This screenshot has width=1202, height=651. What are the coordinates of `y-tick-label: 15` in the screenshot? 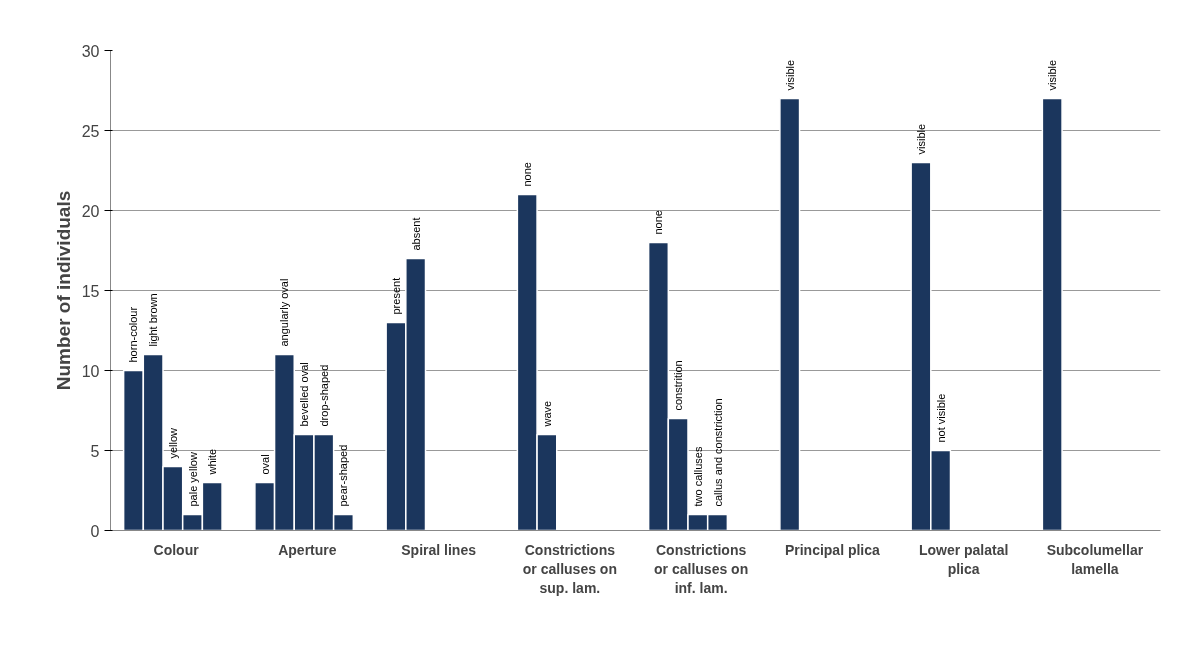 It's located at (90, 291).